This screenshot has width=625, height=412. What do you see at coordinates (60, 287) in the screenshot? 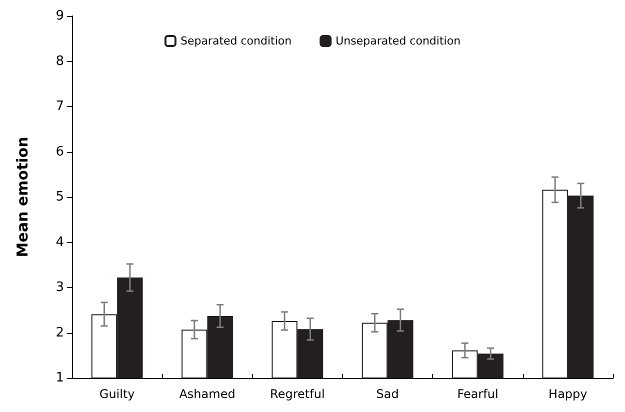
I see `y-tick-label: 3` at bounding box center [60, 287].